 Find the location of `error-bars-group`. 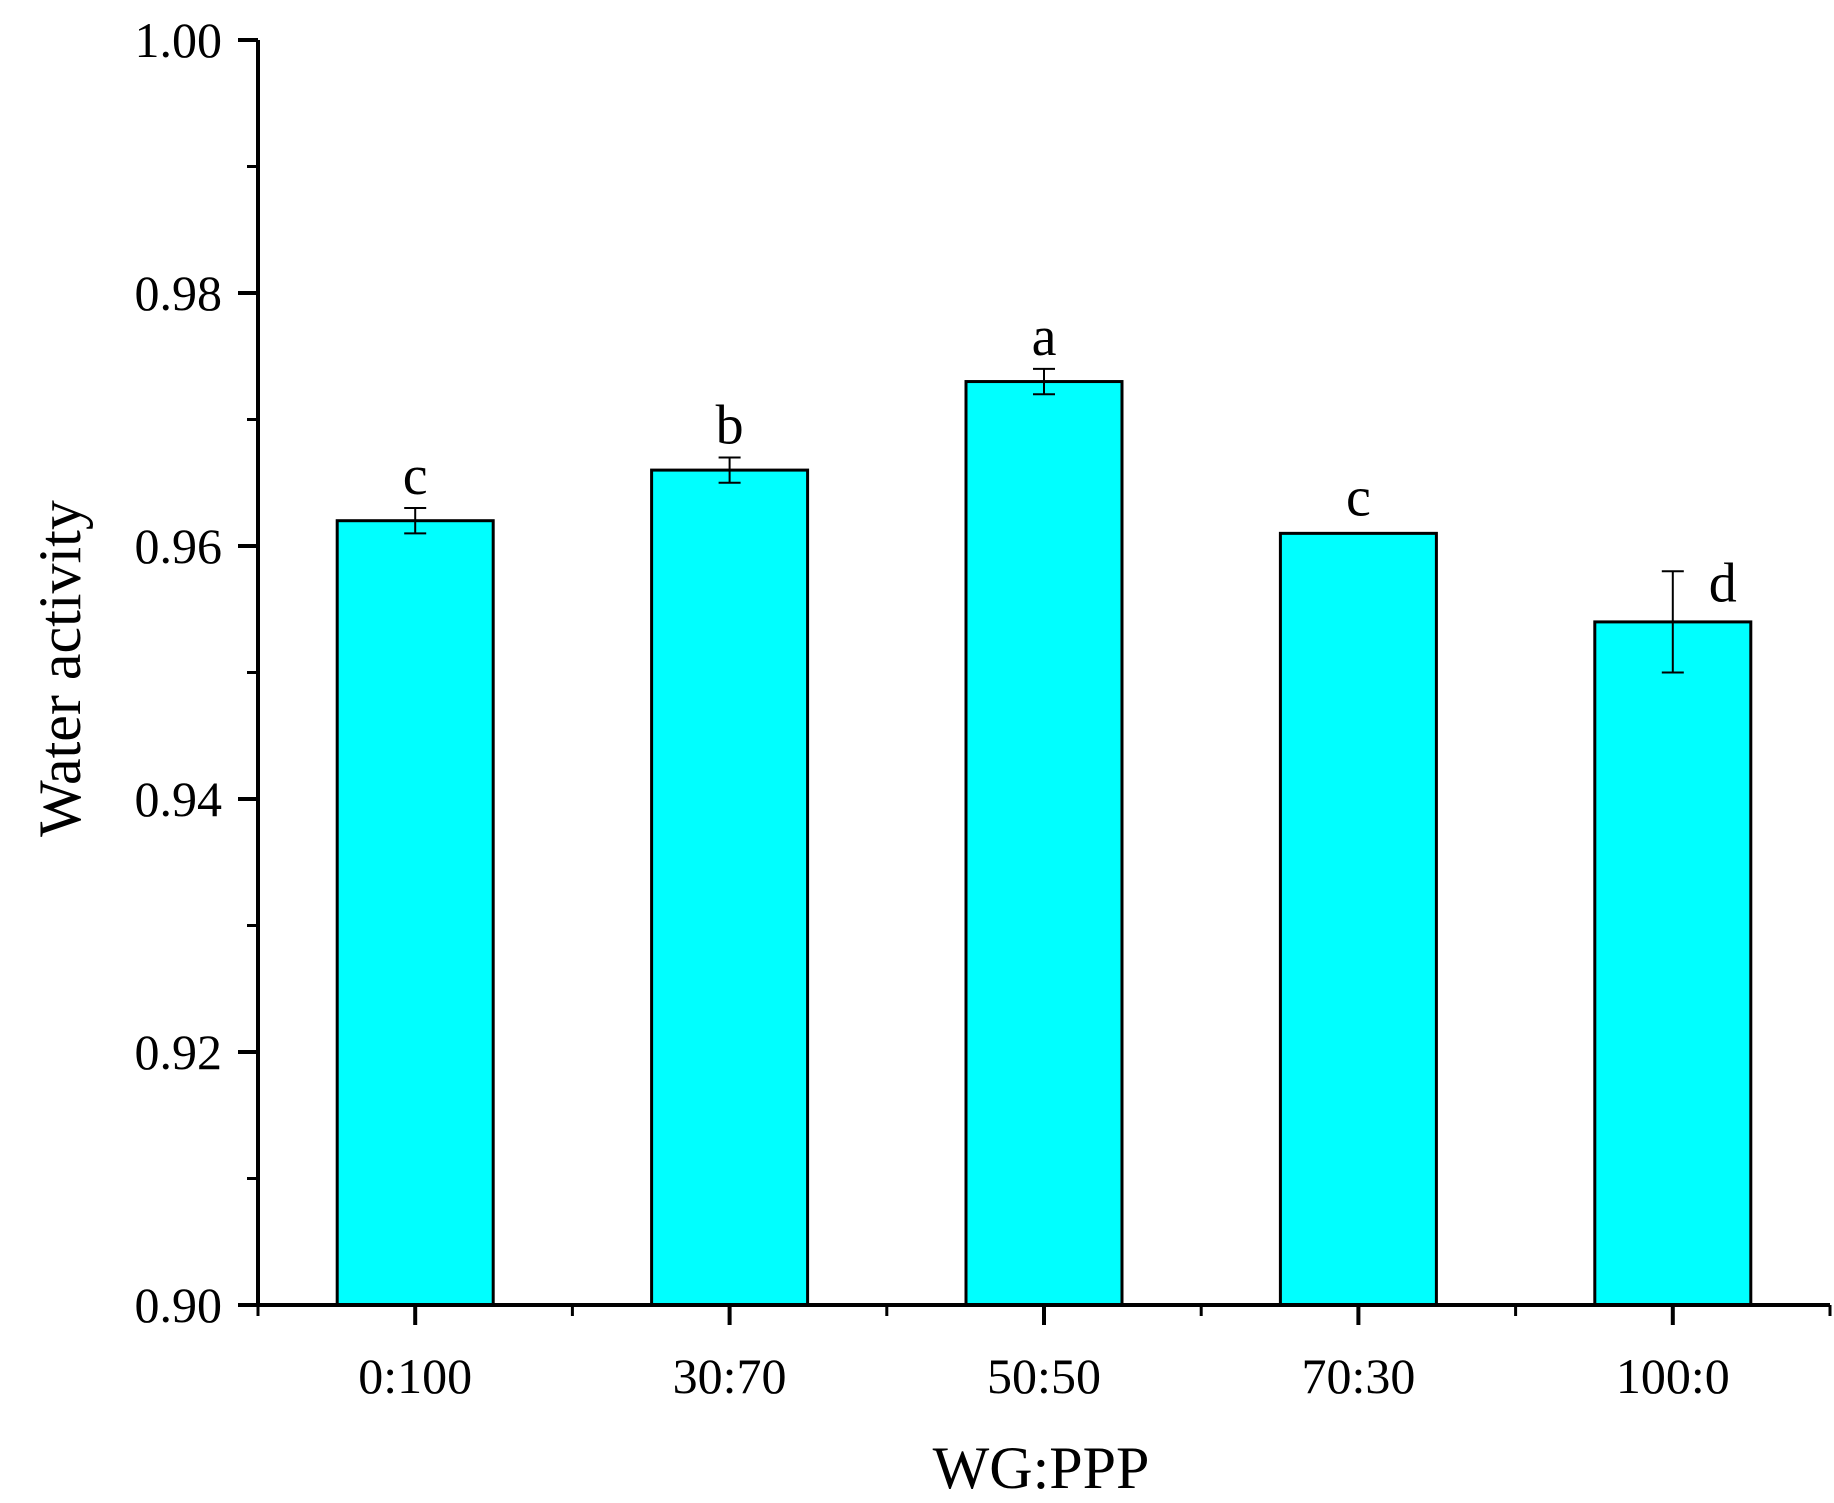

error-bars-group is located at coordinates (1044, 520).